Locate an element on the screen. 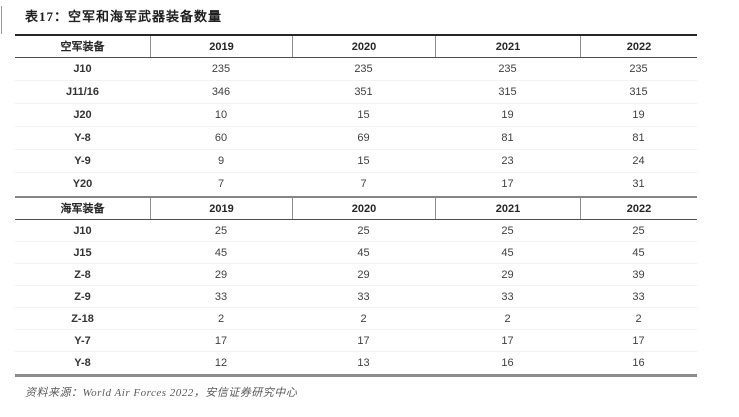 The width and height of the screenshot is (739, 417). table-row: J20 10 15 19 19 is located at coordinates (356, 115).